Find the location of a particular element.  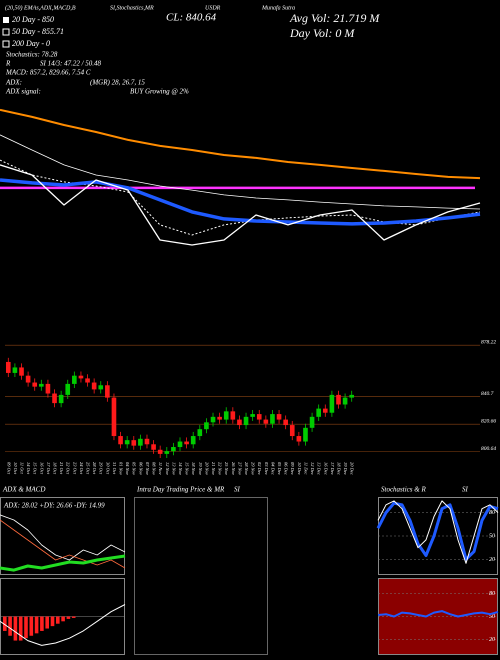

x-tick-label: 20 Dec is located at coordinates (352, 468).